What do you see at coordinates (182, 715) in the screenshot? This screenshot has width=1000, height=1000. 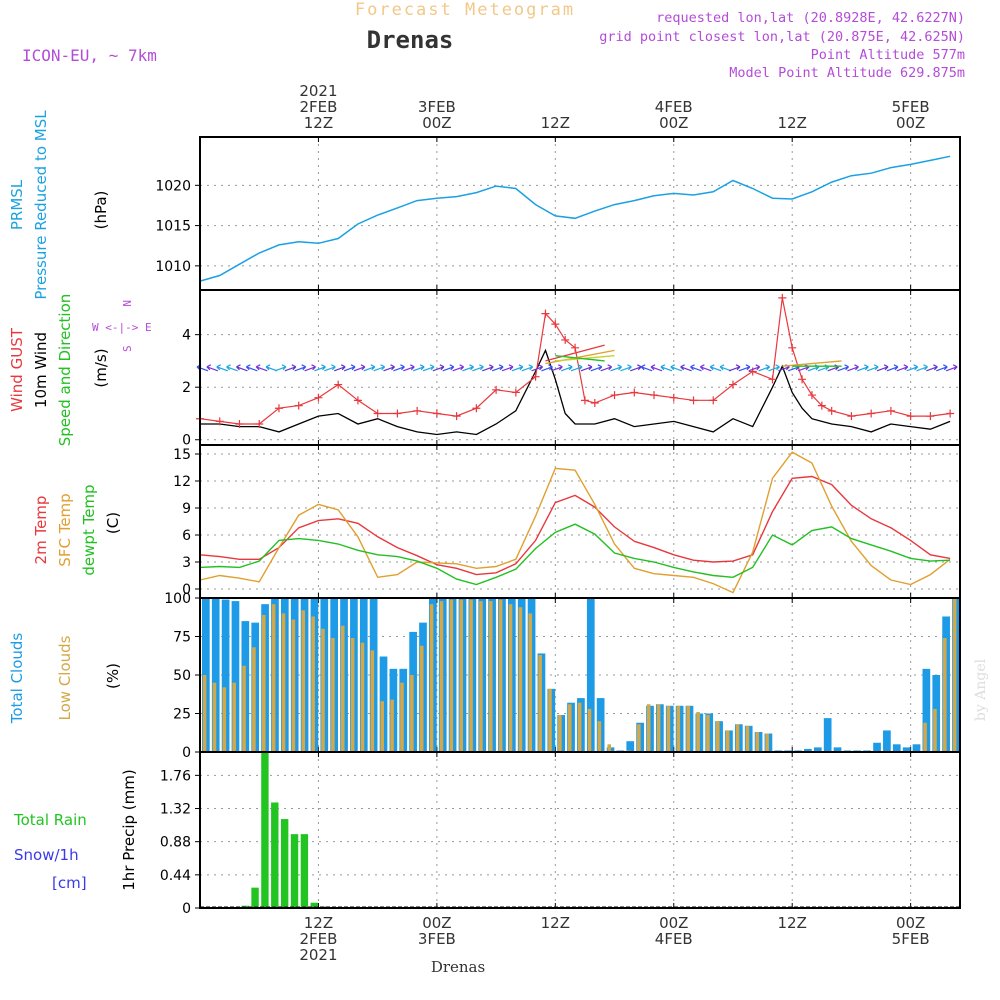 I see `y-tick-label: 25` at bounding box center [182, 715].